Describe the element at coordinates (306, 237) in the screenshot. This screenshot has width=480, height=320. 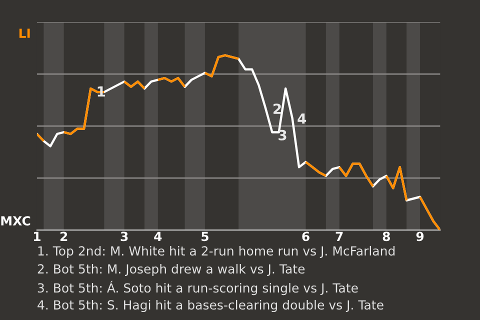
I see `x-tick-label: 6` at that location.